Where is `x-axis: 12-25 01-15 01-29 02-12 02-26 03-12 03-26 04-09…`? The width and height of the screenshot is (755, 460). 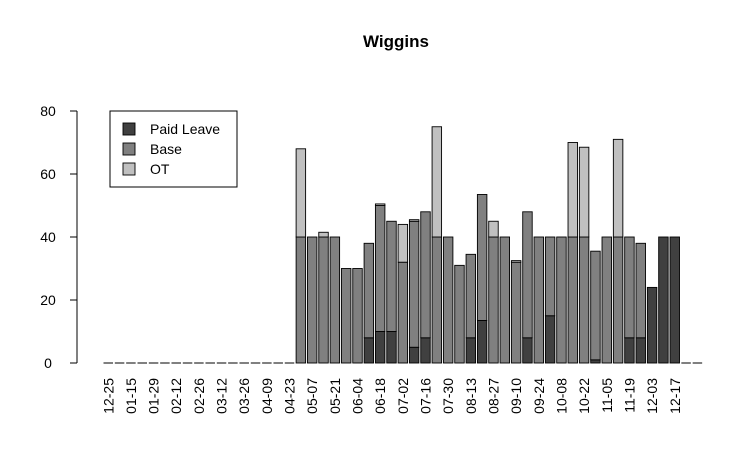
x-axis: 12-25 01-15 01-29 02-12 02-26 03-12 03-26 04-09… is located at coordinates (391, 396).